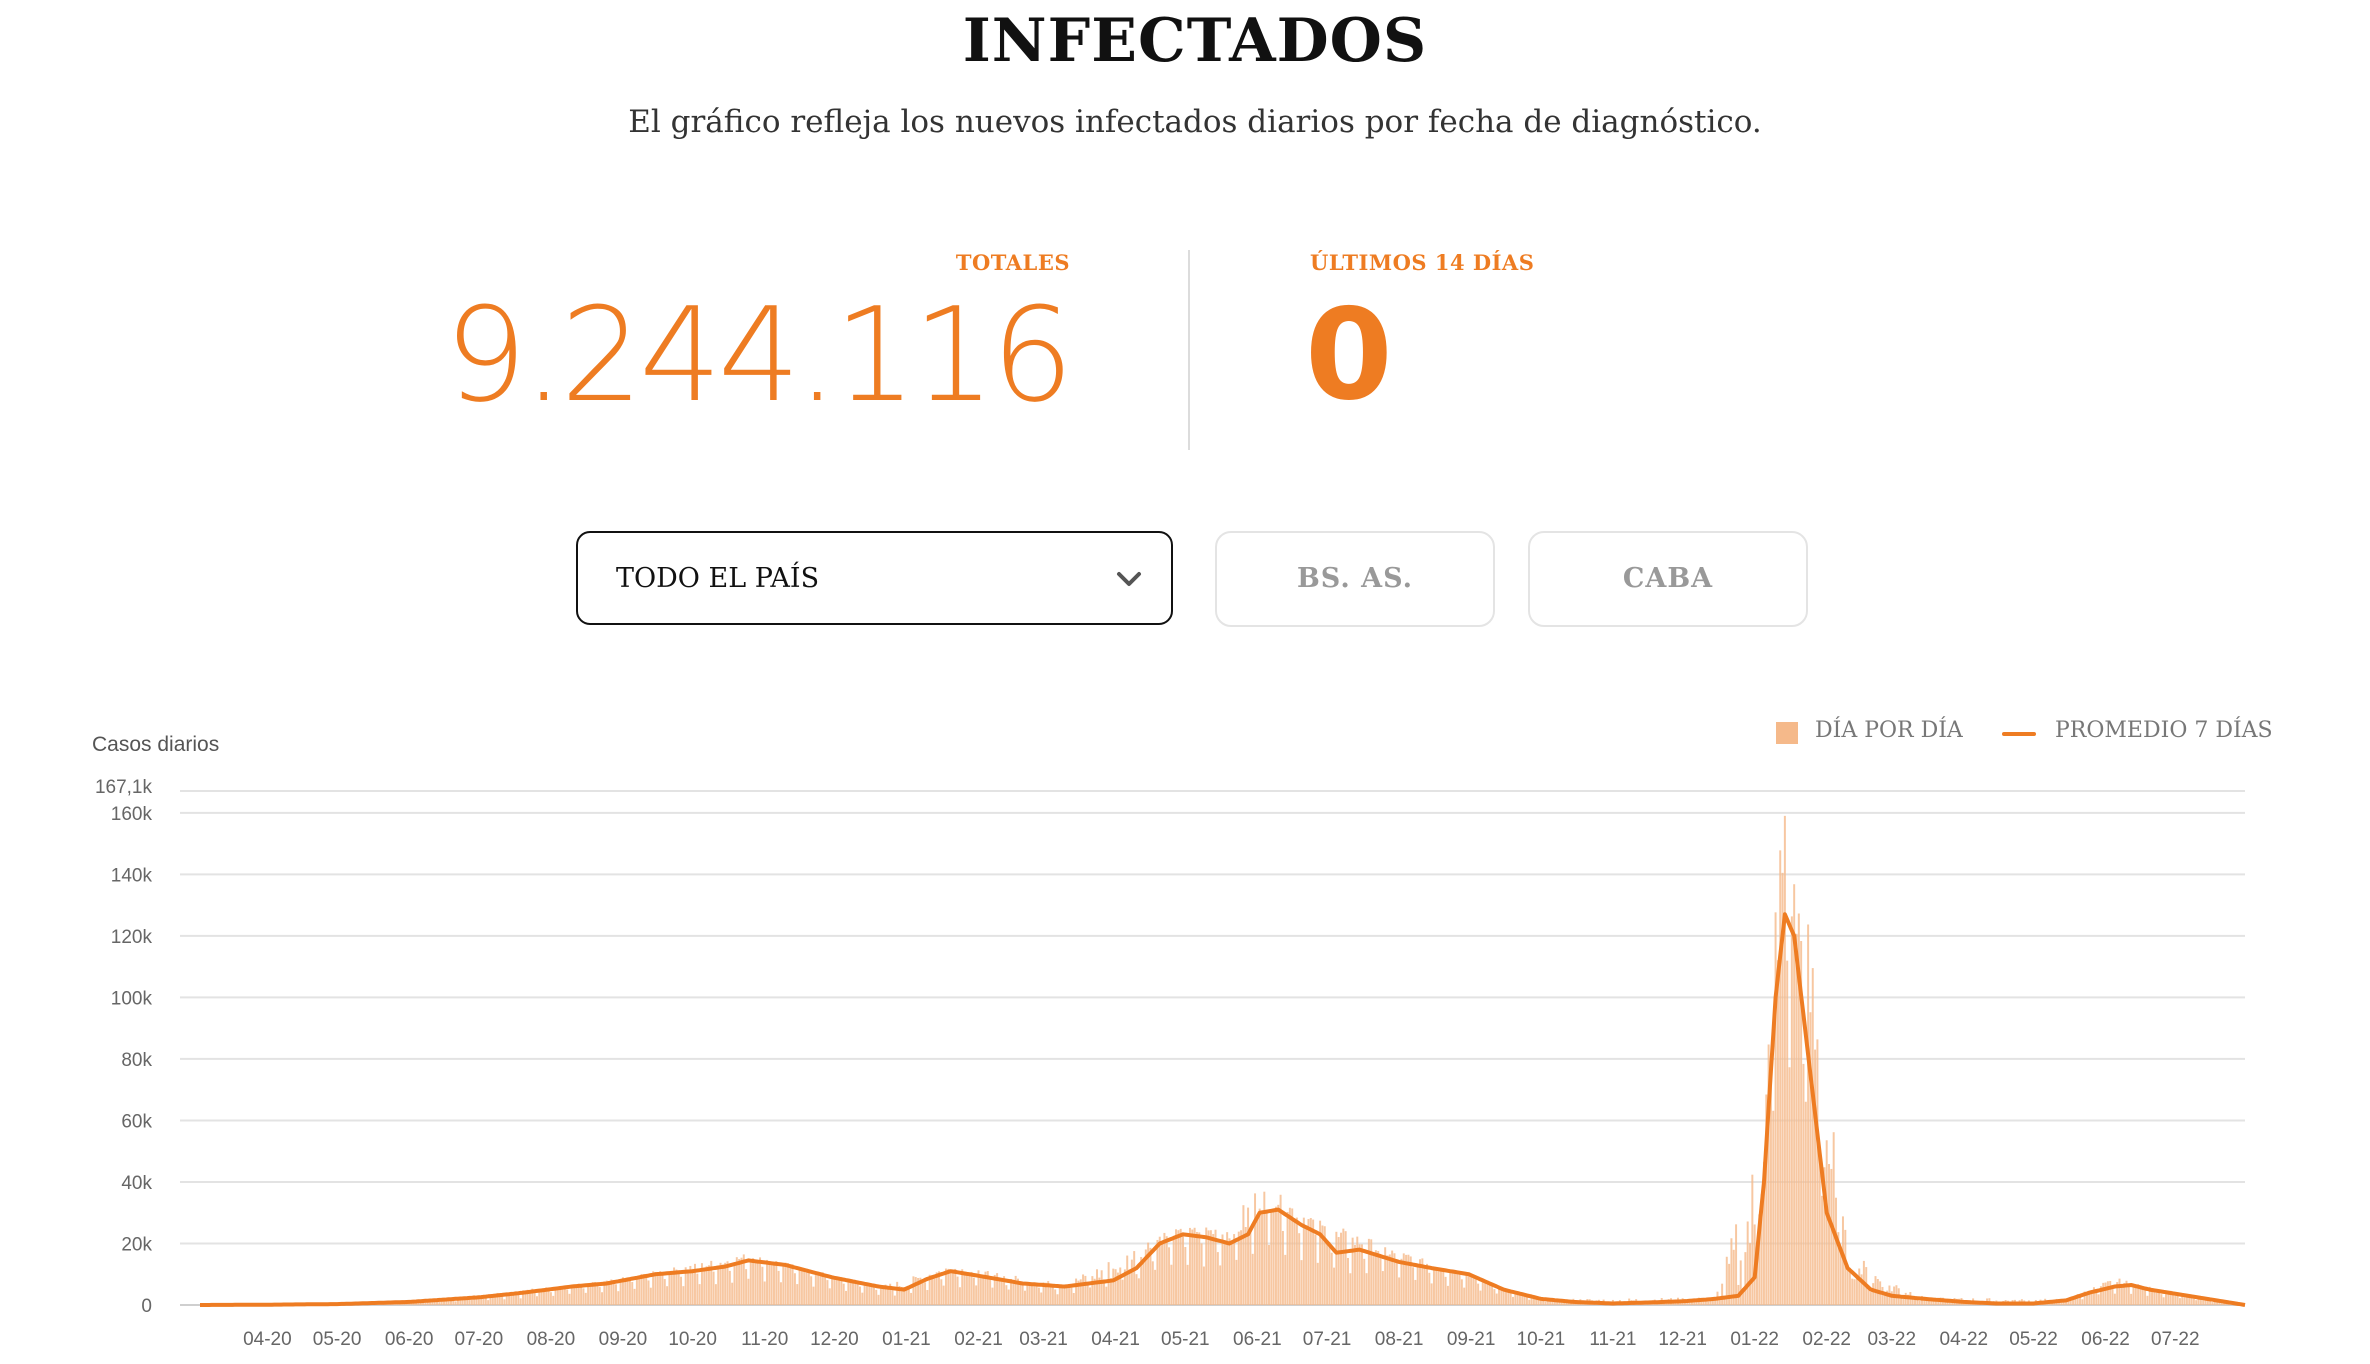  I want to click on x-tick-label: 10-21, so click(1541, 1339).